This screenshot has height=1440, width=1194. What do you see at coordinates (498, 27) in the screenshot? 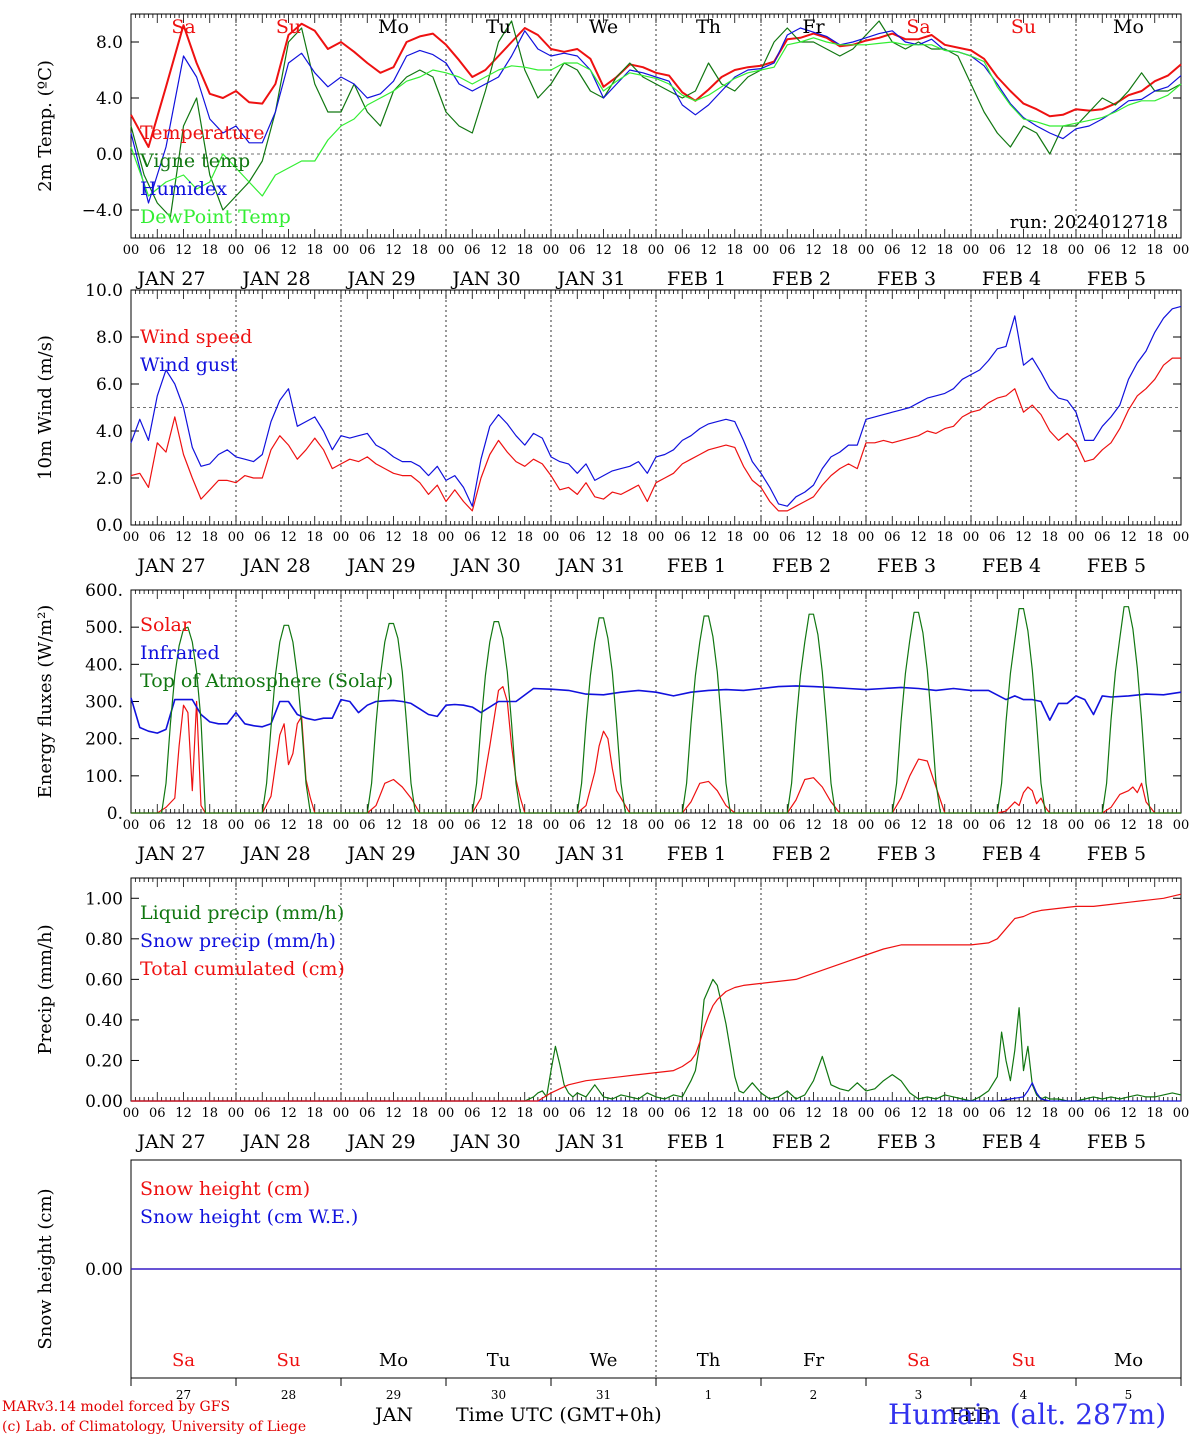
I see `weekday-label: Tu` at bounding box center [498, 27].